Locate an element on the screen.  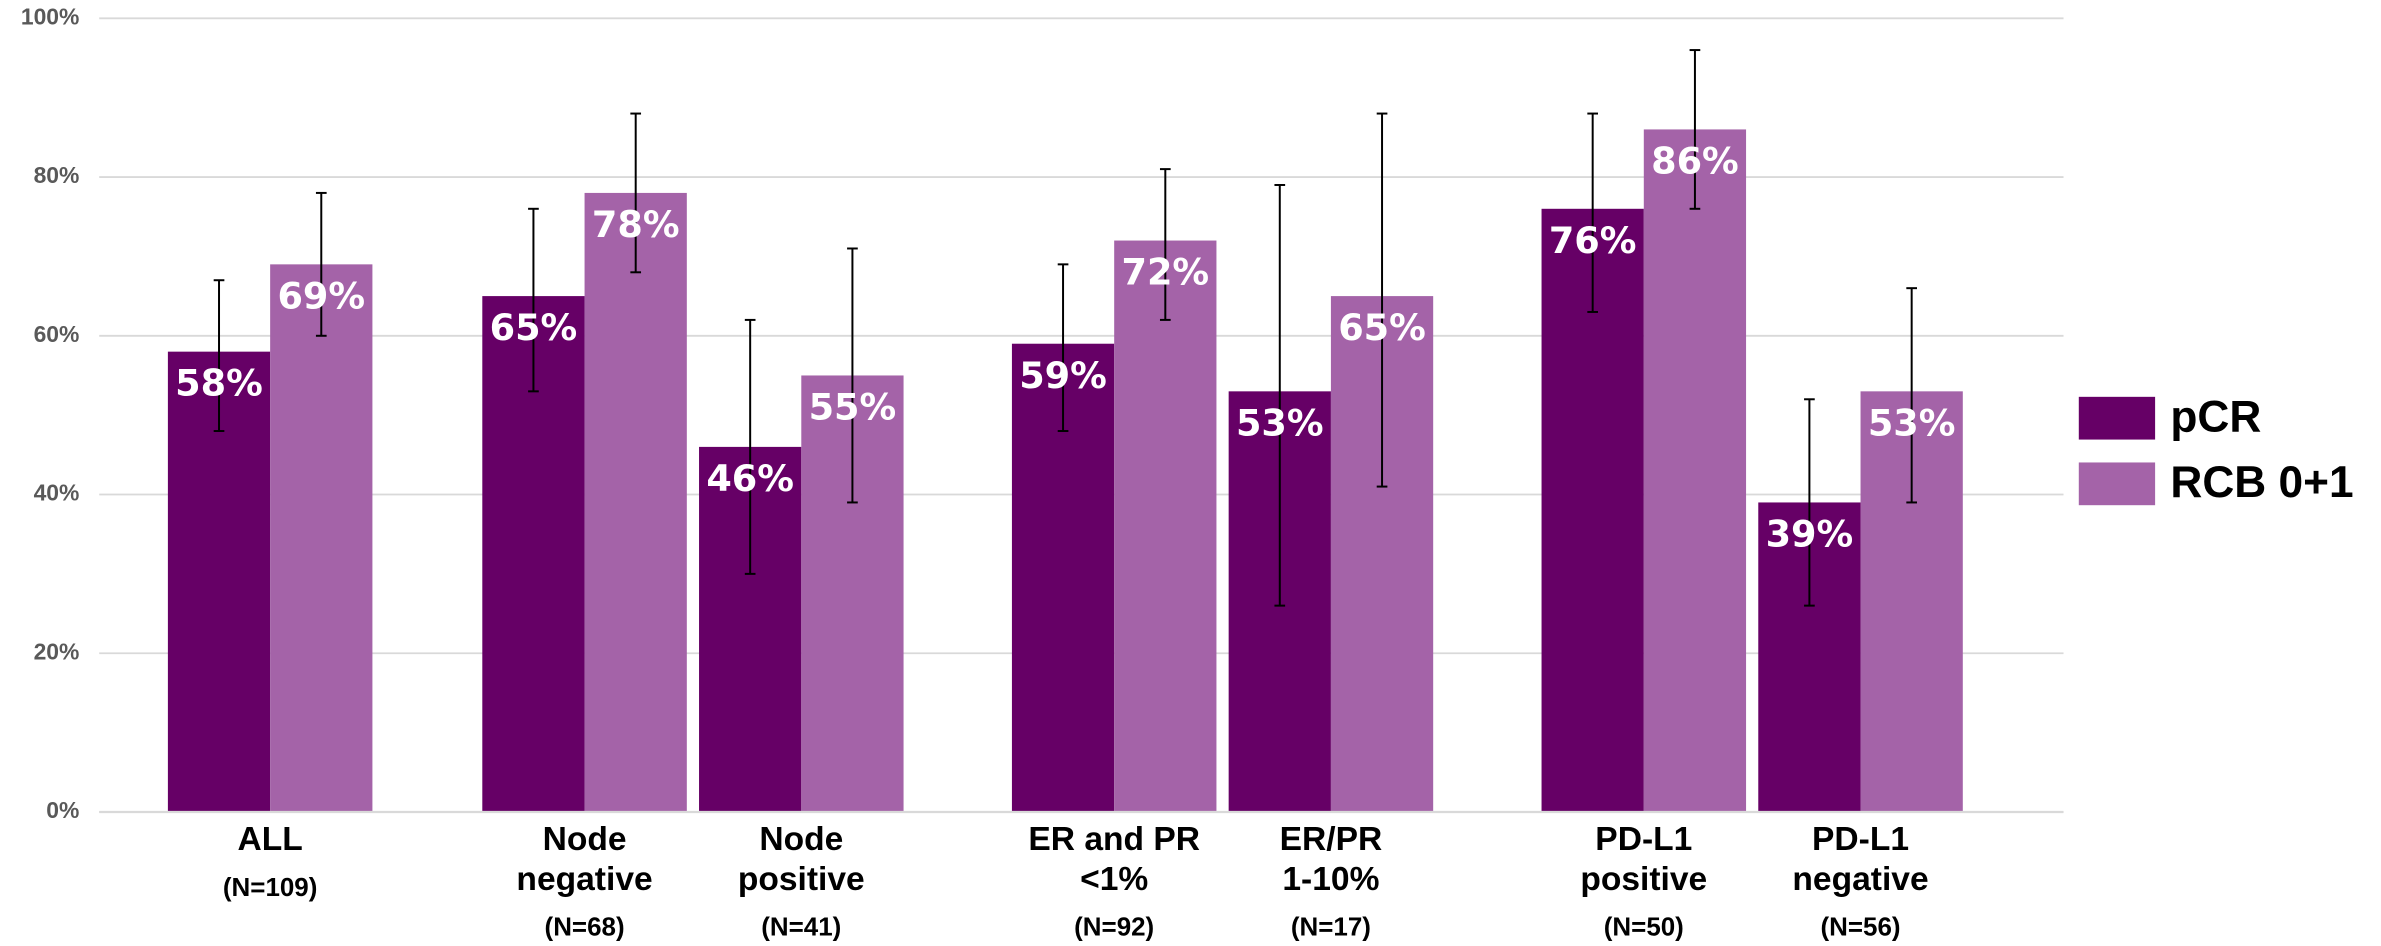
category: ER/PR 1-10% (N=17) is located at coordinates (1331, 882).